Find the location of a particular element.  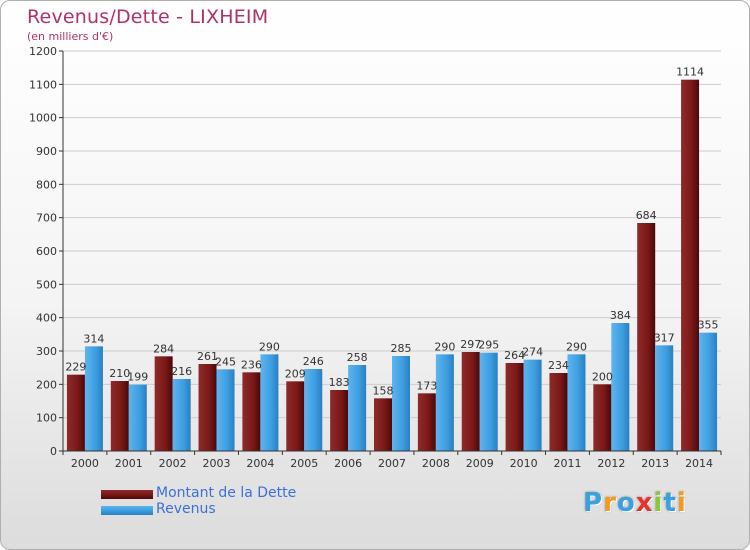

chart-subtitle: (en milliers d'€) is located at coordinates (70, 36).